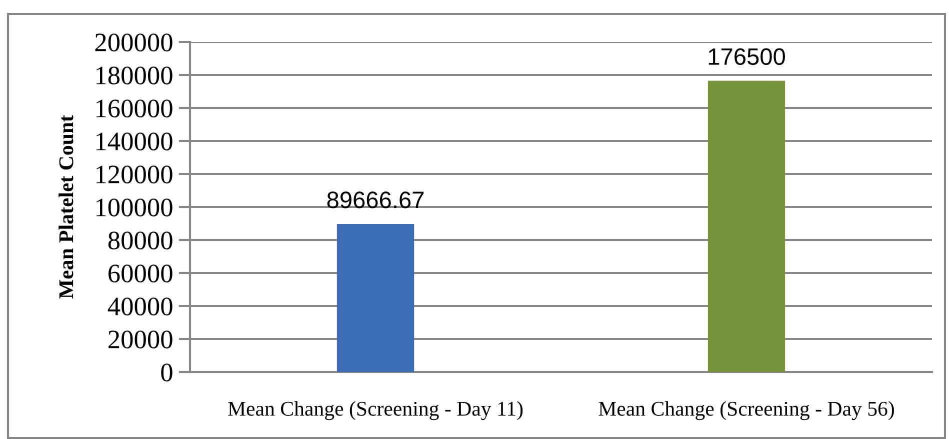  Describe the element at coordinates (746, 56) in the screenshot. I see `data-label: 176500` at that location.